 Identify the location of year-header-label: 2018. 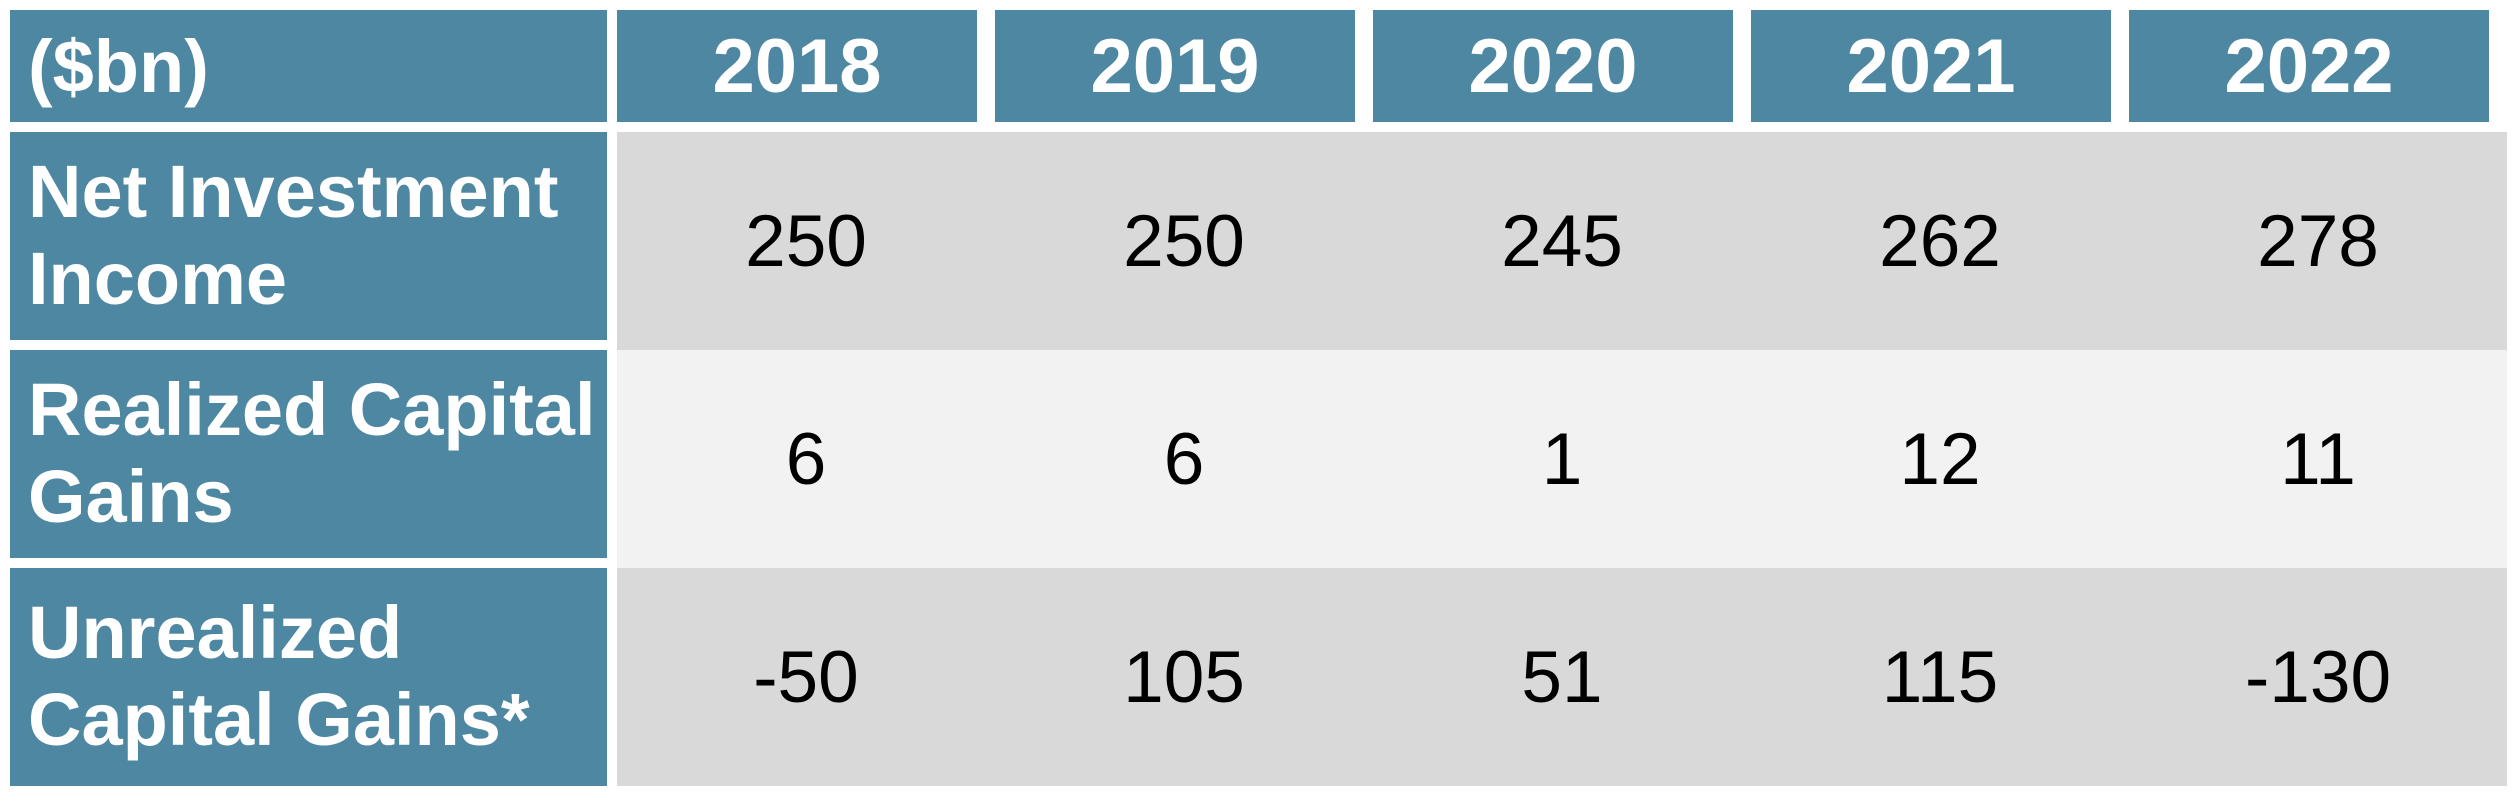
(797, 66).